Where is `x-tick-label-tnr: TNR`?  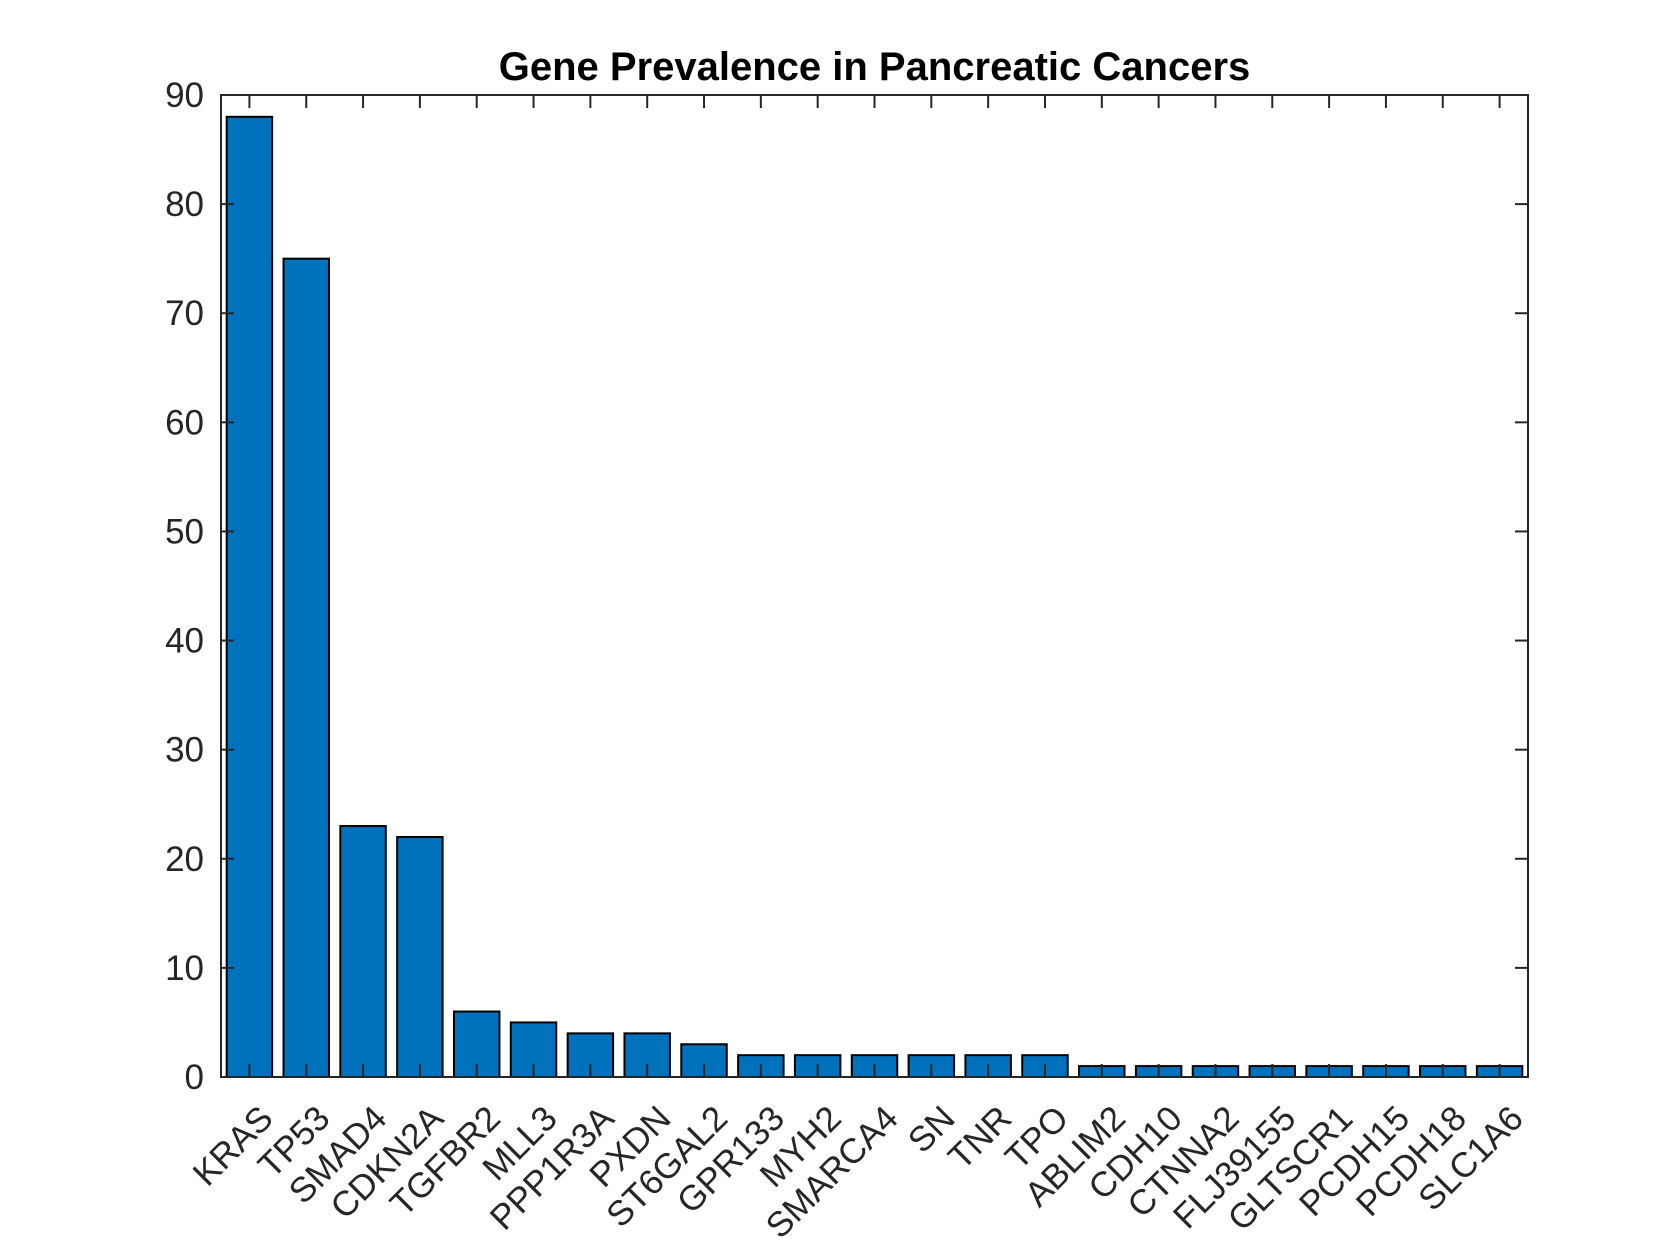
x-tick-label-tnr: TNR is located at coordinates (980, 1138).